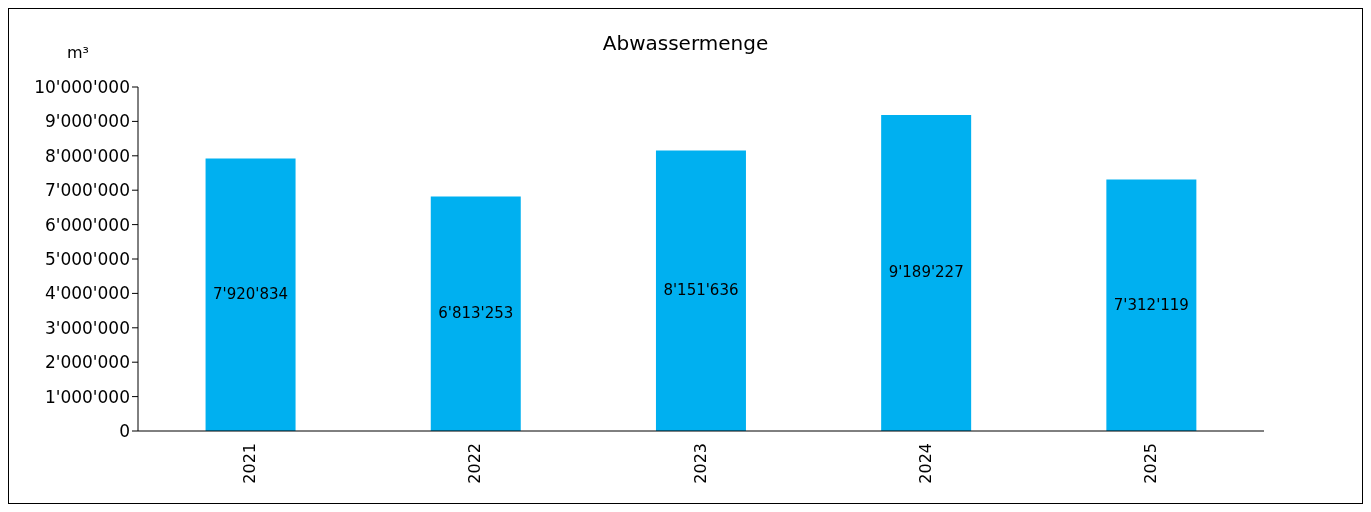 This screenshot has width=1371, height=512. I want to click on data-label: 7'920'834, so click(251, 294).